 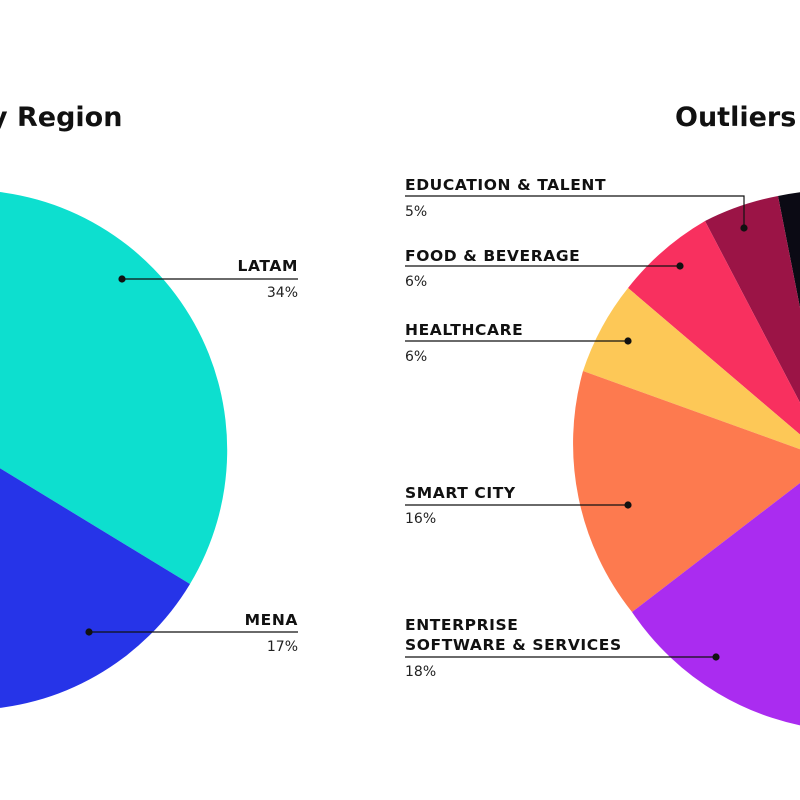 What do you see at coordinates (680, 266) in the screenshot?
I see `leader-dot-food` at bounding box center [680, 266].